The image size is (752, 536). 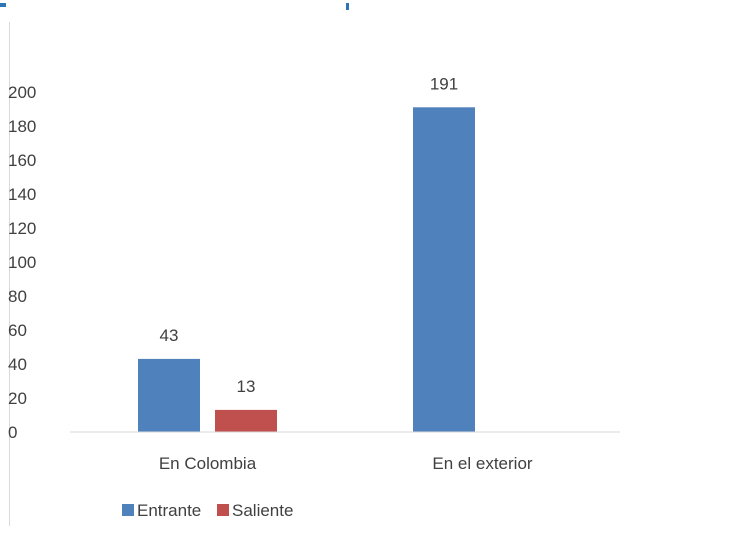 I want to click on legend: Entrante Saliente, so click(x=207, y=510).